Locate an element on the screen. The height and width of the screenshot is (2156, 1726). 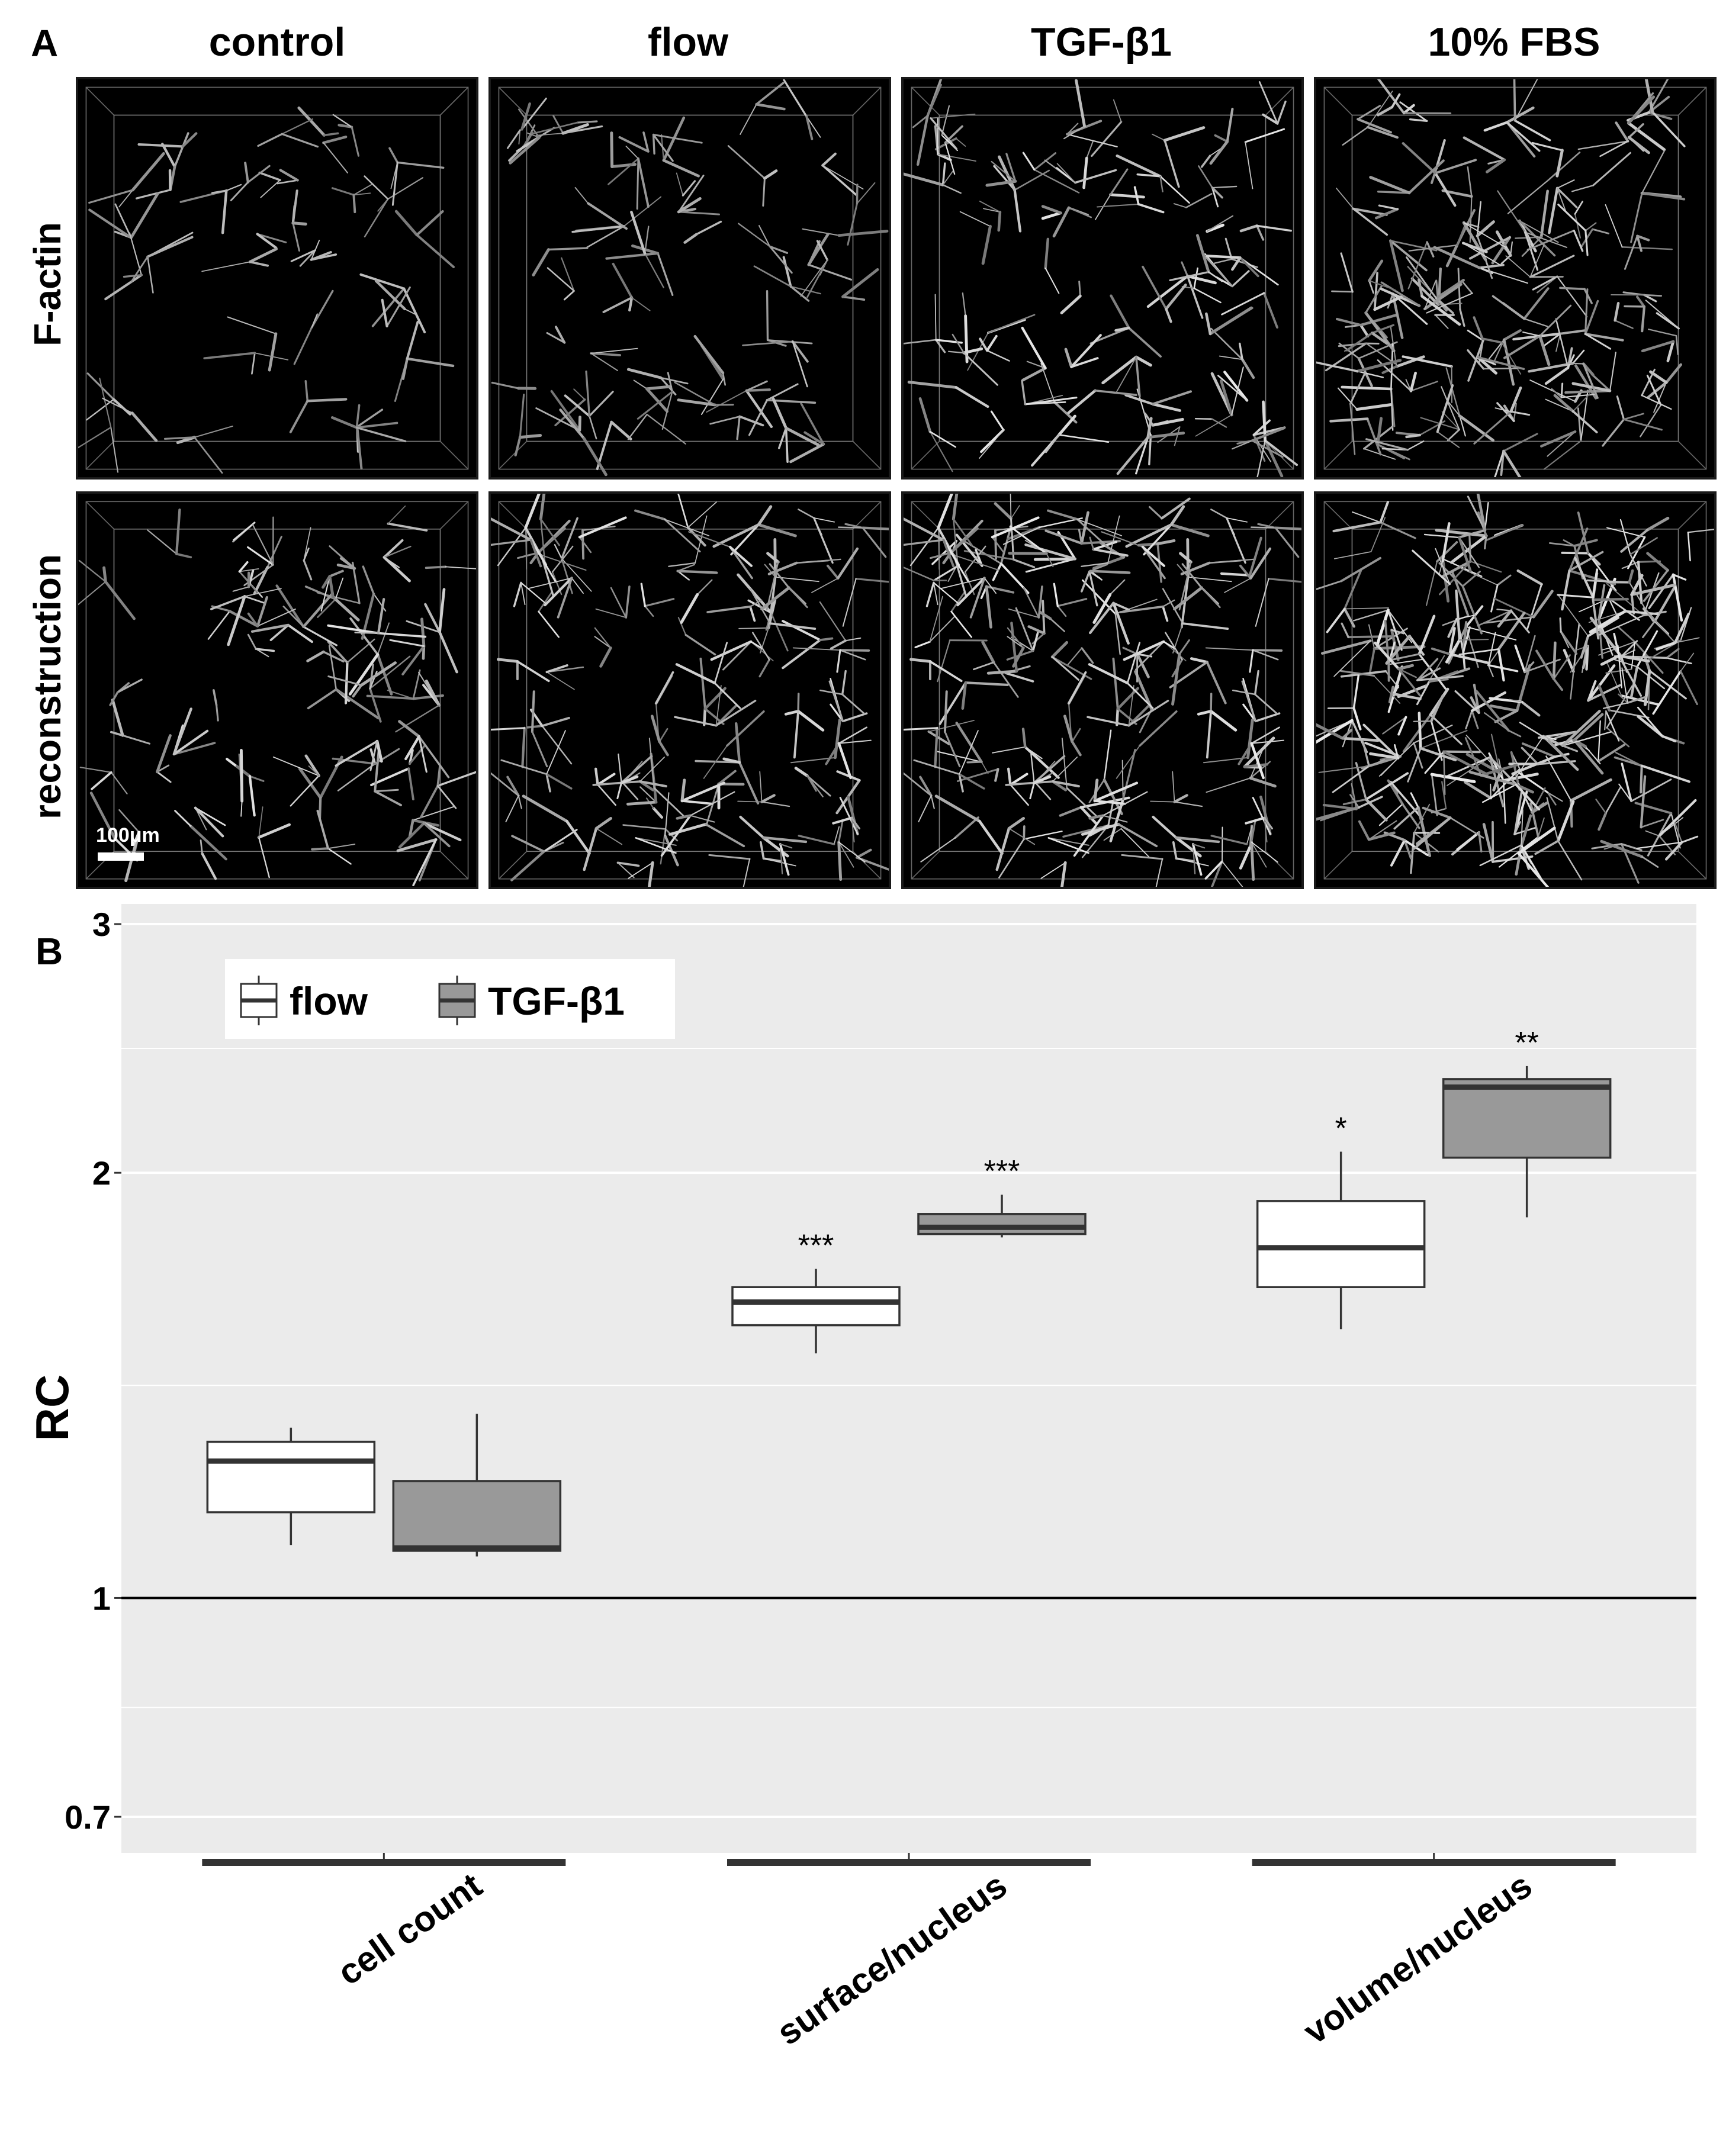
scale-bar is located at coordinates (121, 856).